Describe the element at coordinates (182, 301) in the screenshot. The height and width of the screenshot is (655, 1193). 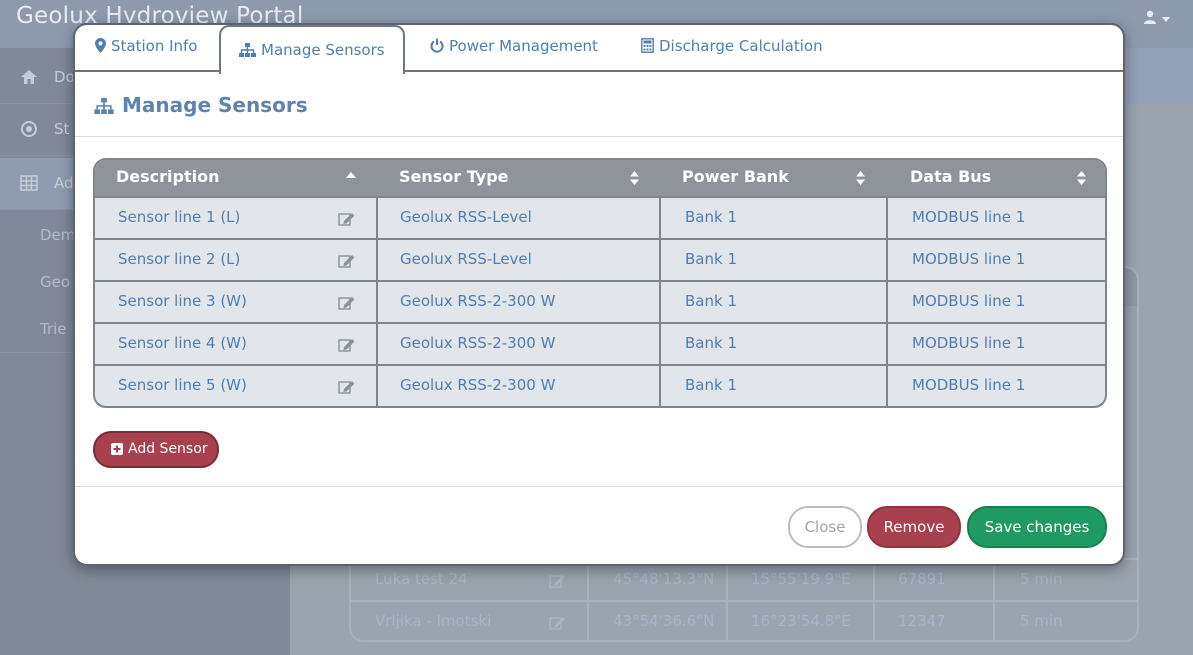
I see `sensor-description: Sensor line 3 (W)` at that location.